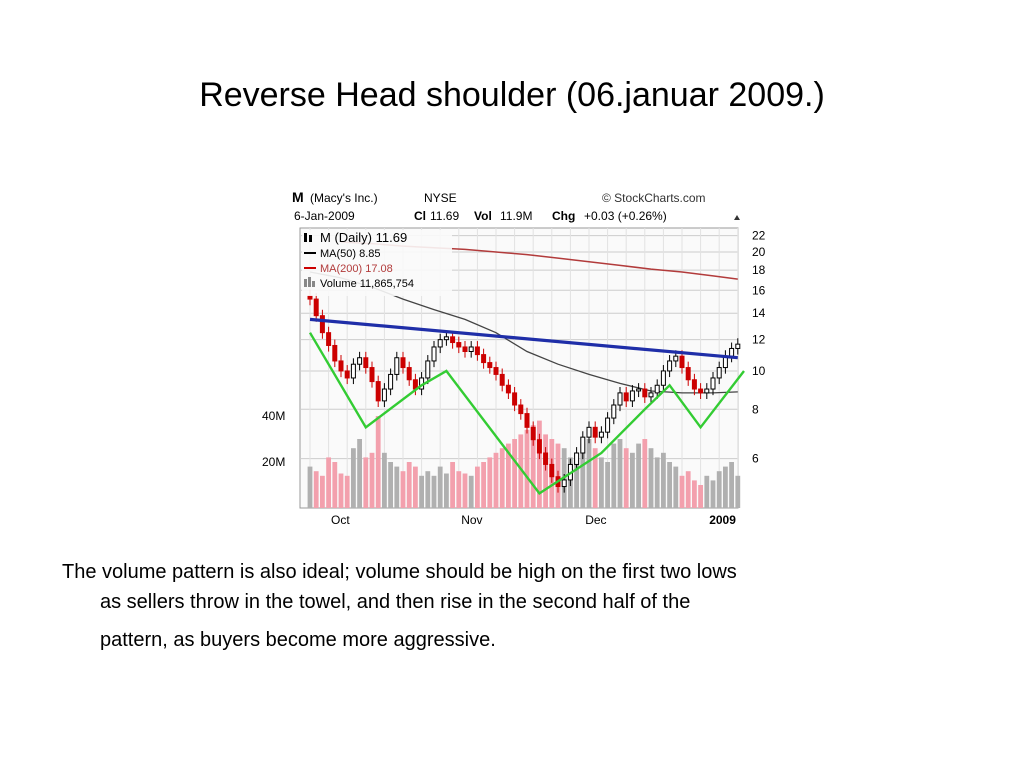  I want to click on y-tick-label: 6, so click(755, 459).